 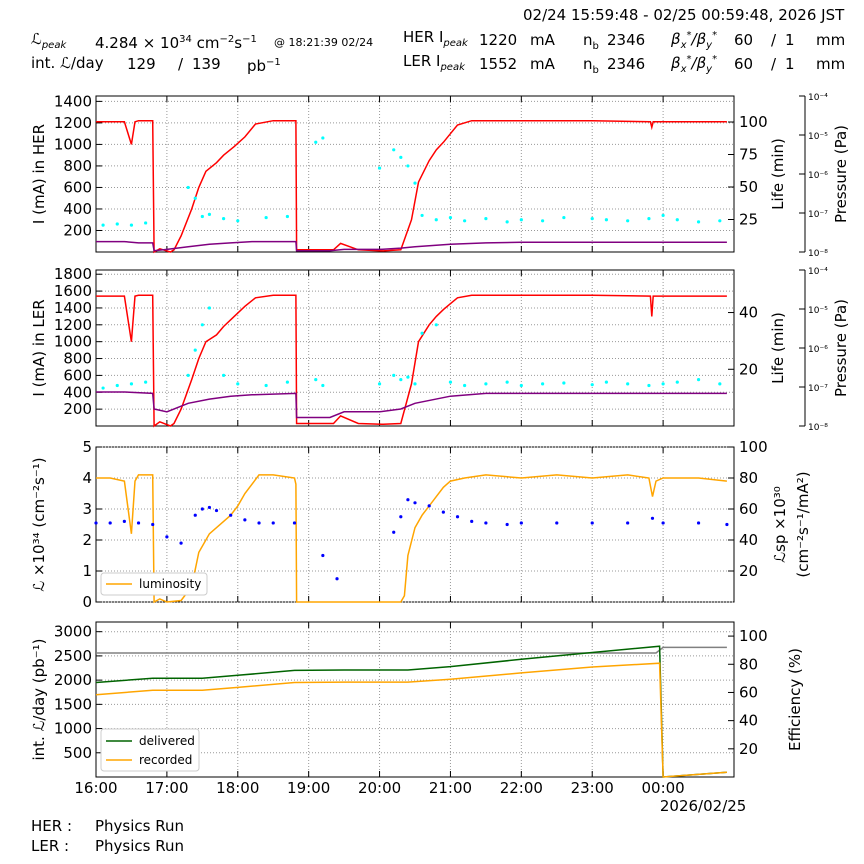 I want to click on legend-label-luminosity: luminosity, so click(x=170, y=584).